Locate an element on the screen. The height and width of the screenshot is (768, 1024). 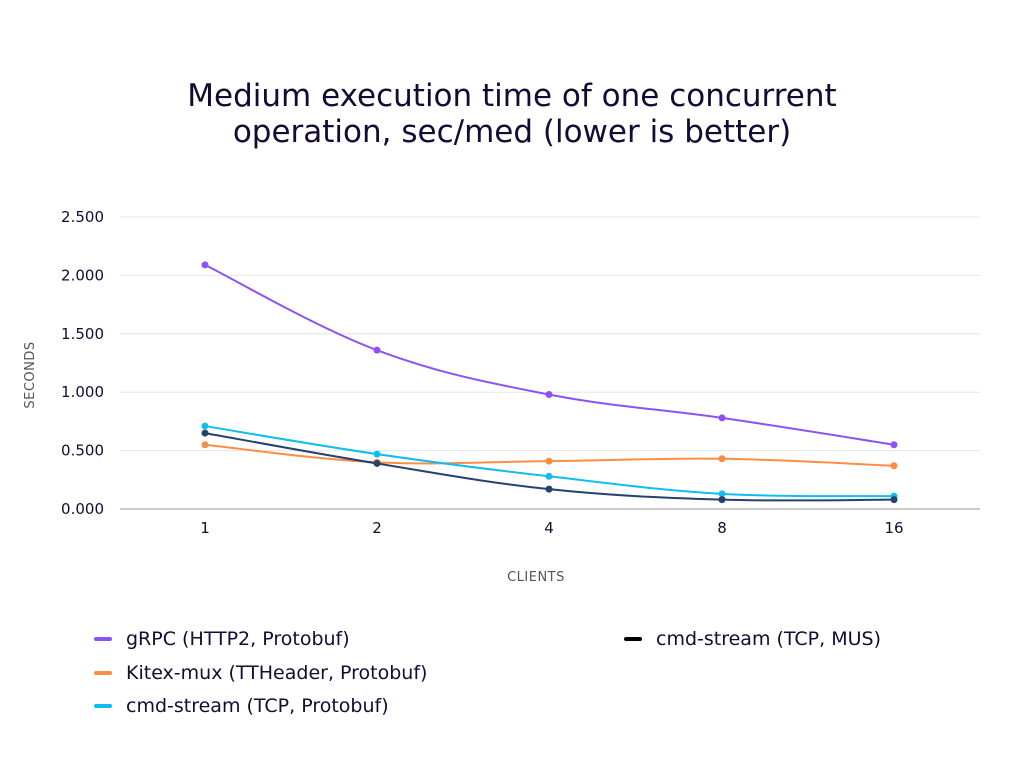
y-tick-label: 2.500 is located at coordinates (82, 217).